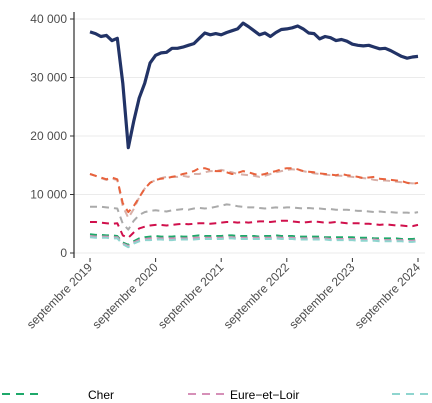  What do you see at coordinates (387, 295) in the screenshot?
I see `x-tick-label-5: septembre 2024` at bounding box center [387, 295].